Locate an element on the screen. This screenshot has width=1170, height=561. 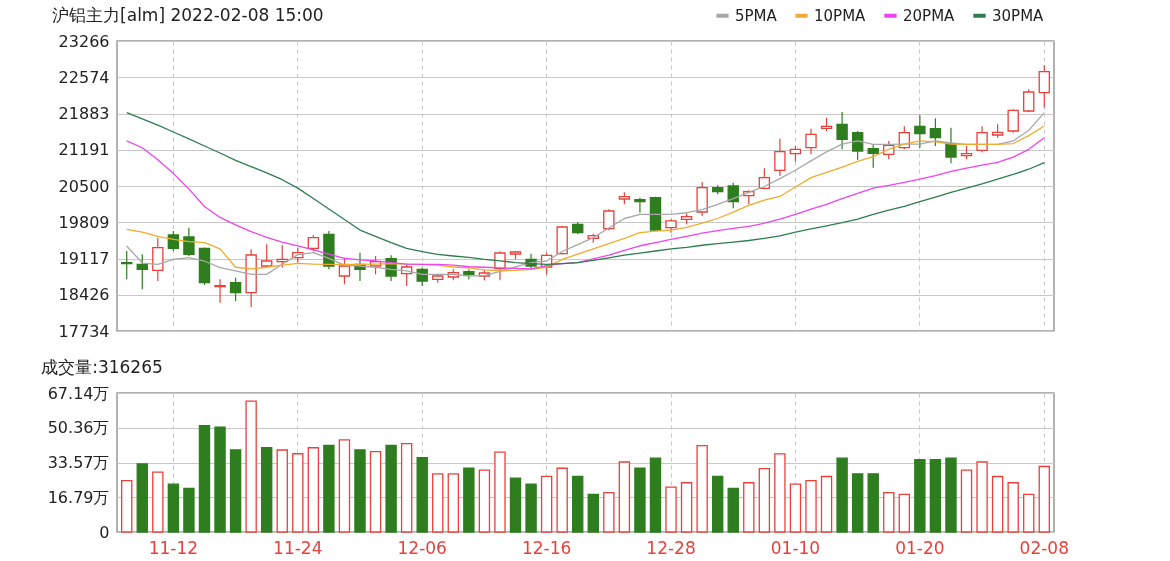
x-tick-label: 01-20 is located at coordinates (920, 547).